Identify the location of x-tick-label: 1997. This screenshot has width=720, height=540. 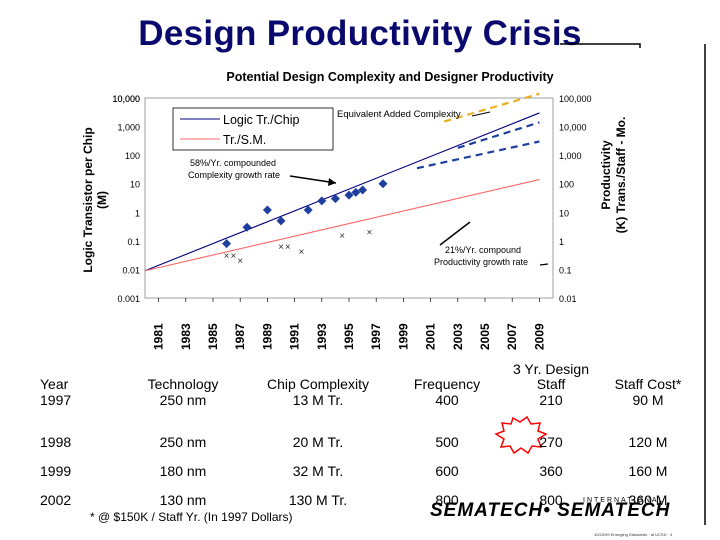
(376, 336).